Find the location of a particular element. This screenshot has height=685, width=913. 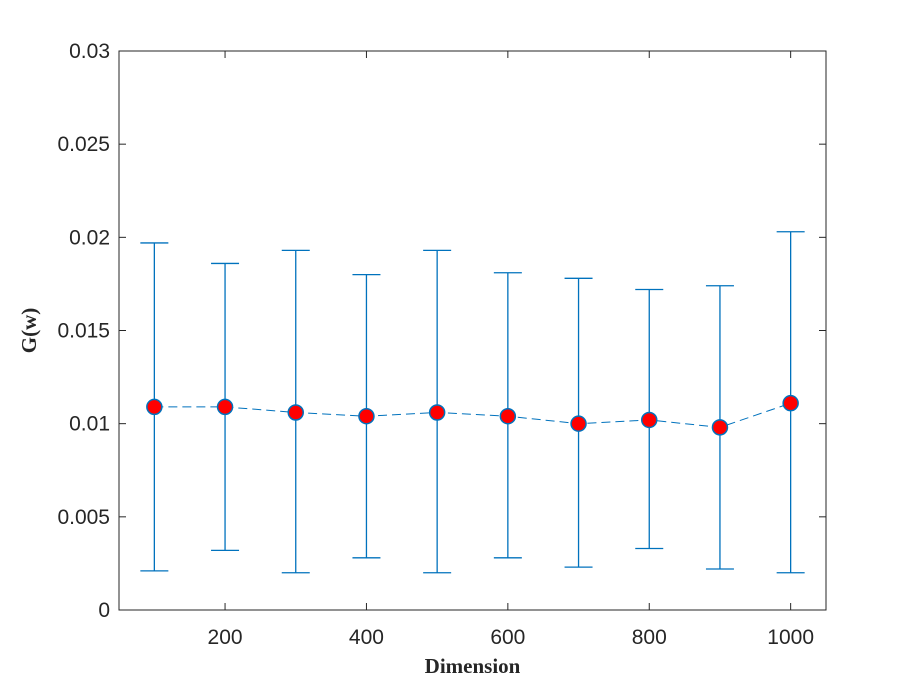

y-tick-label: 0.005 is located at coordinates (83, 517).